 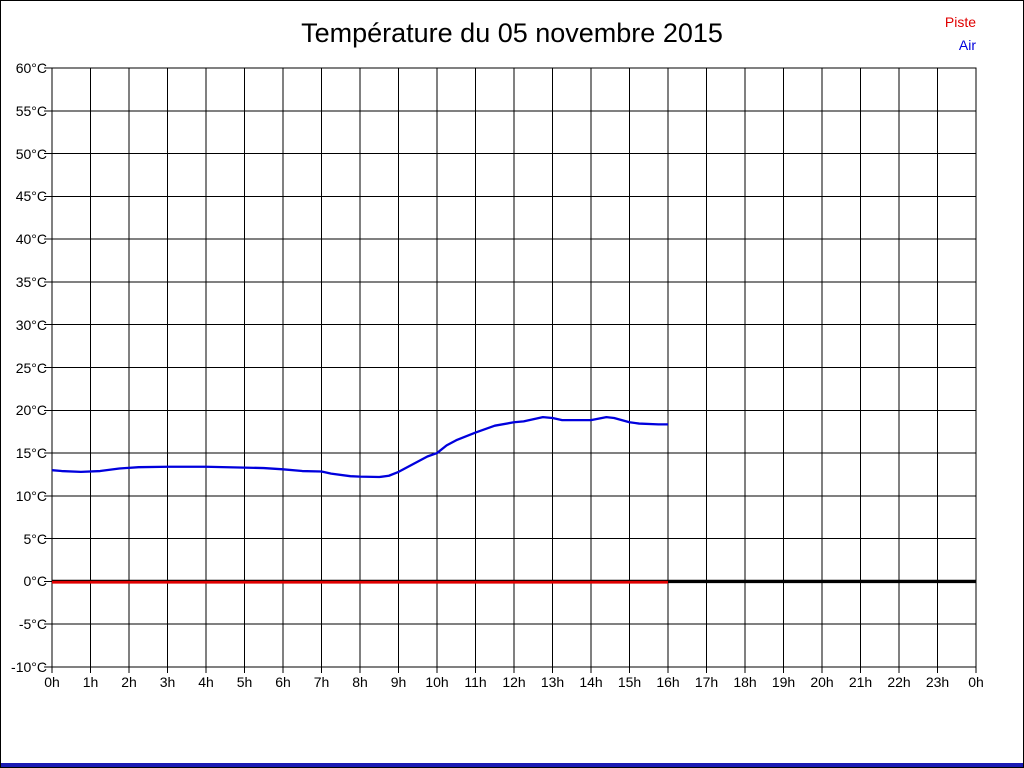 What do you see at coordinates (629, 682) in the screenshot?
I see `x-tick-label: 15h` at bounding box center [629, 682].